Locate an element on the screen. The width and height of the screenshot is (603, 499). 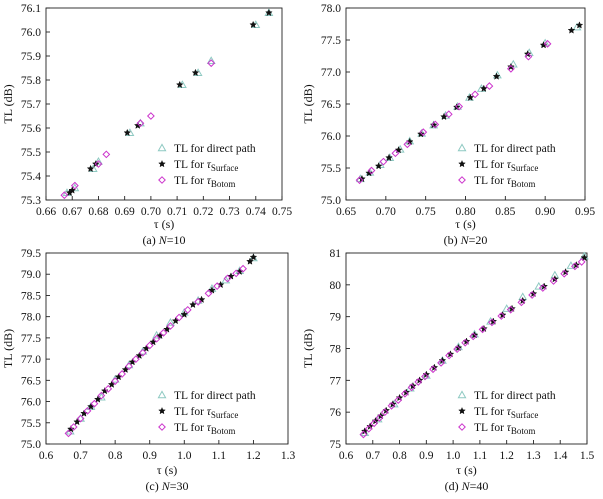
y-tick-label: 78 is located at coordinates (336, 350).